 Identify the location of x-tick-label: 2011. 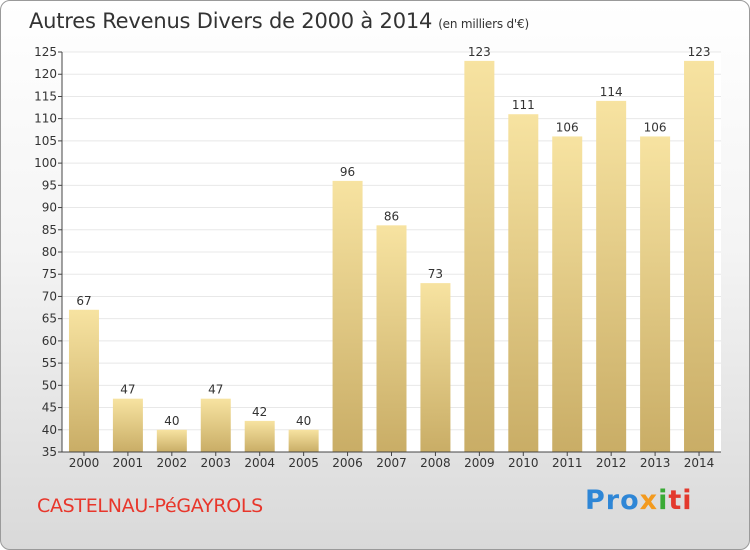
(567, 463).